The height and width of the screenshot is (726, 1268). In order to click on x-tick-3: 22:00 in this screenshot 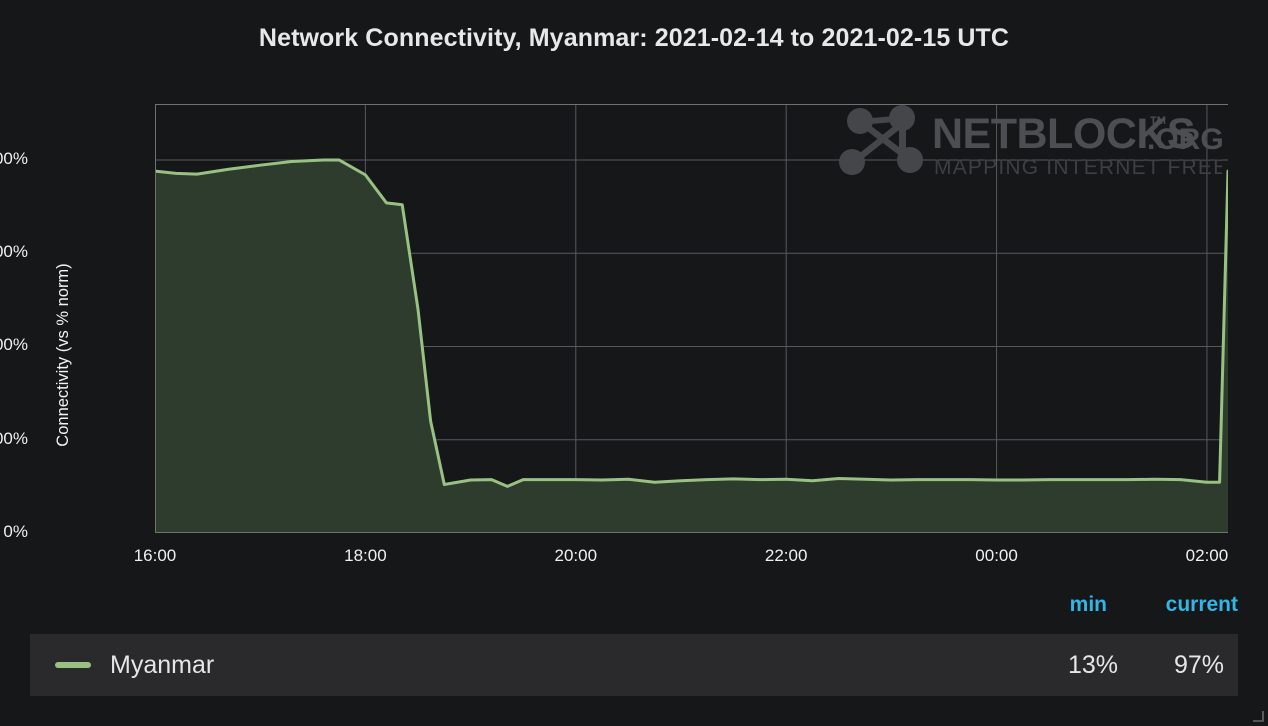, I will do `click(786, 555)`.